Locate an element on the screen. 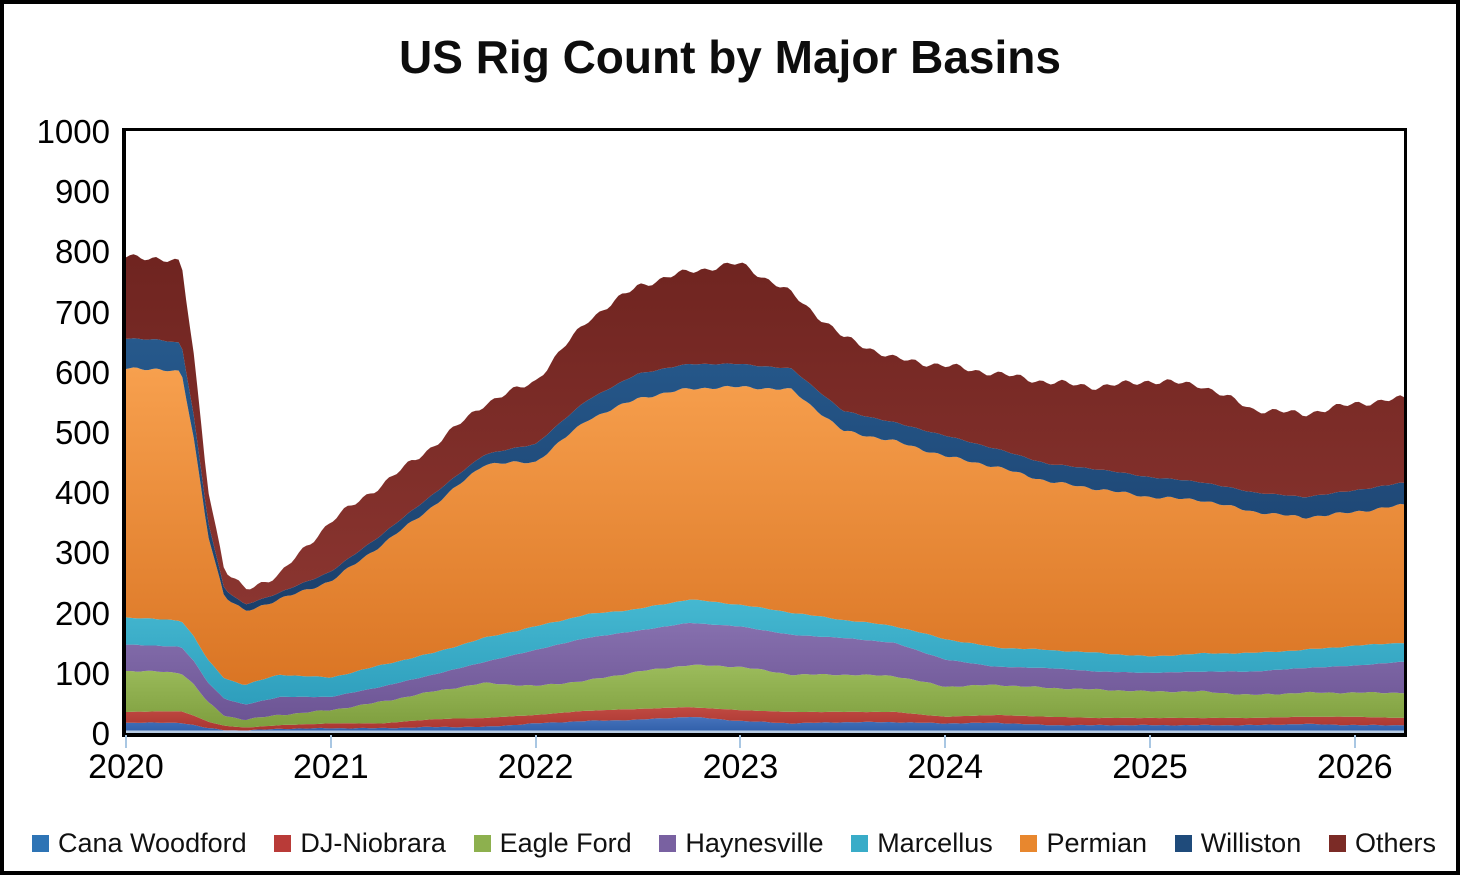 Image resolution: width=1460 pixels, height=875 pixels. legend-item: Permian is located at coordinates (1083, 843).